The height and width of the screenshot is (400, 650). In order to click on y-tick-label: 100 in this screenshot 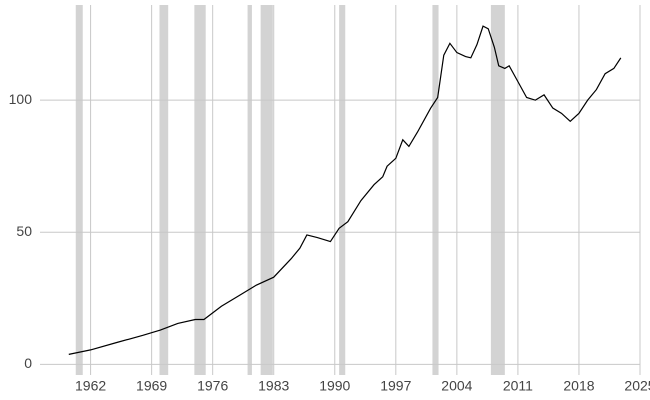, I will do `click(21, 99)`.